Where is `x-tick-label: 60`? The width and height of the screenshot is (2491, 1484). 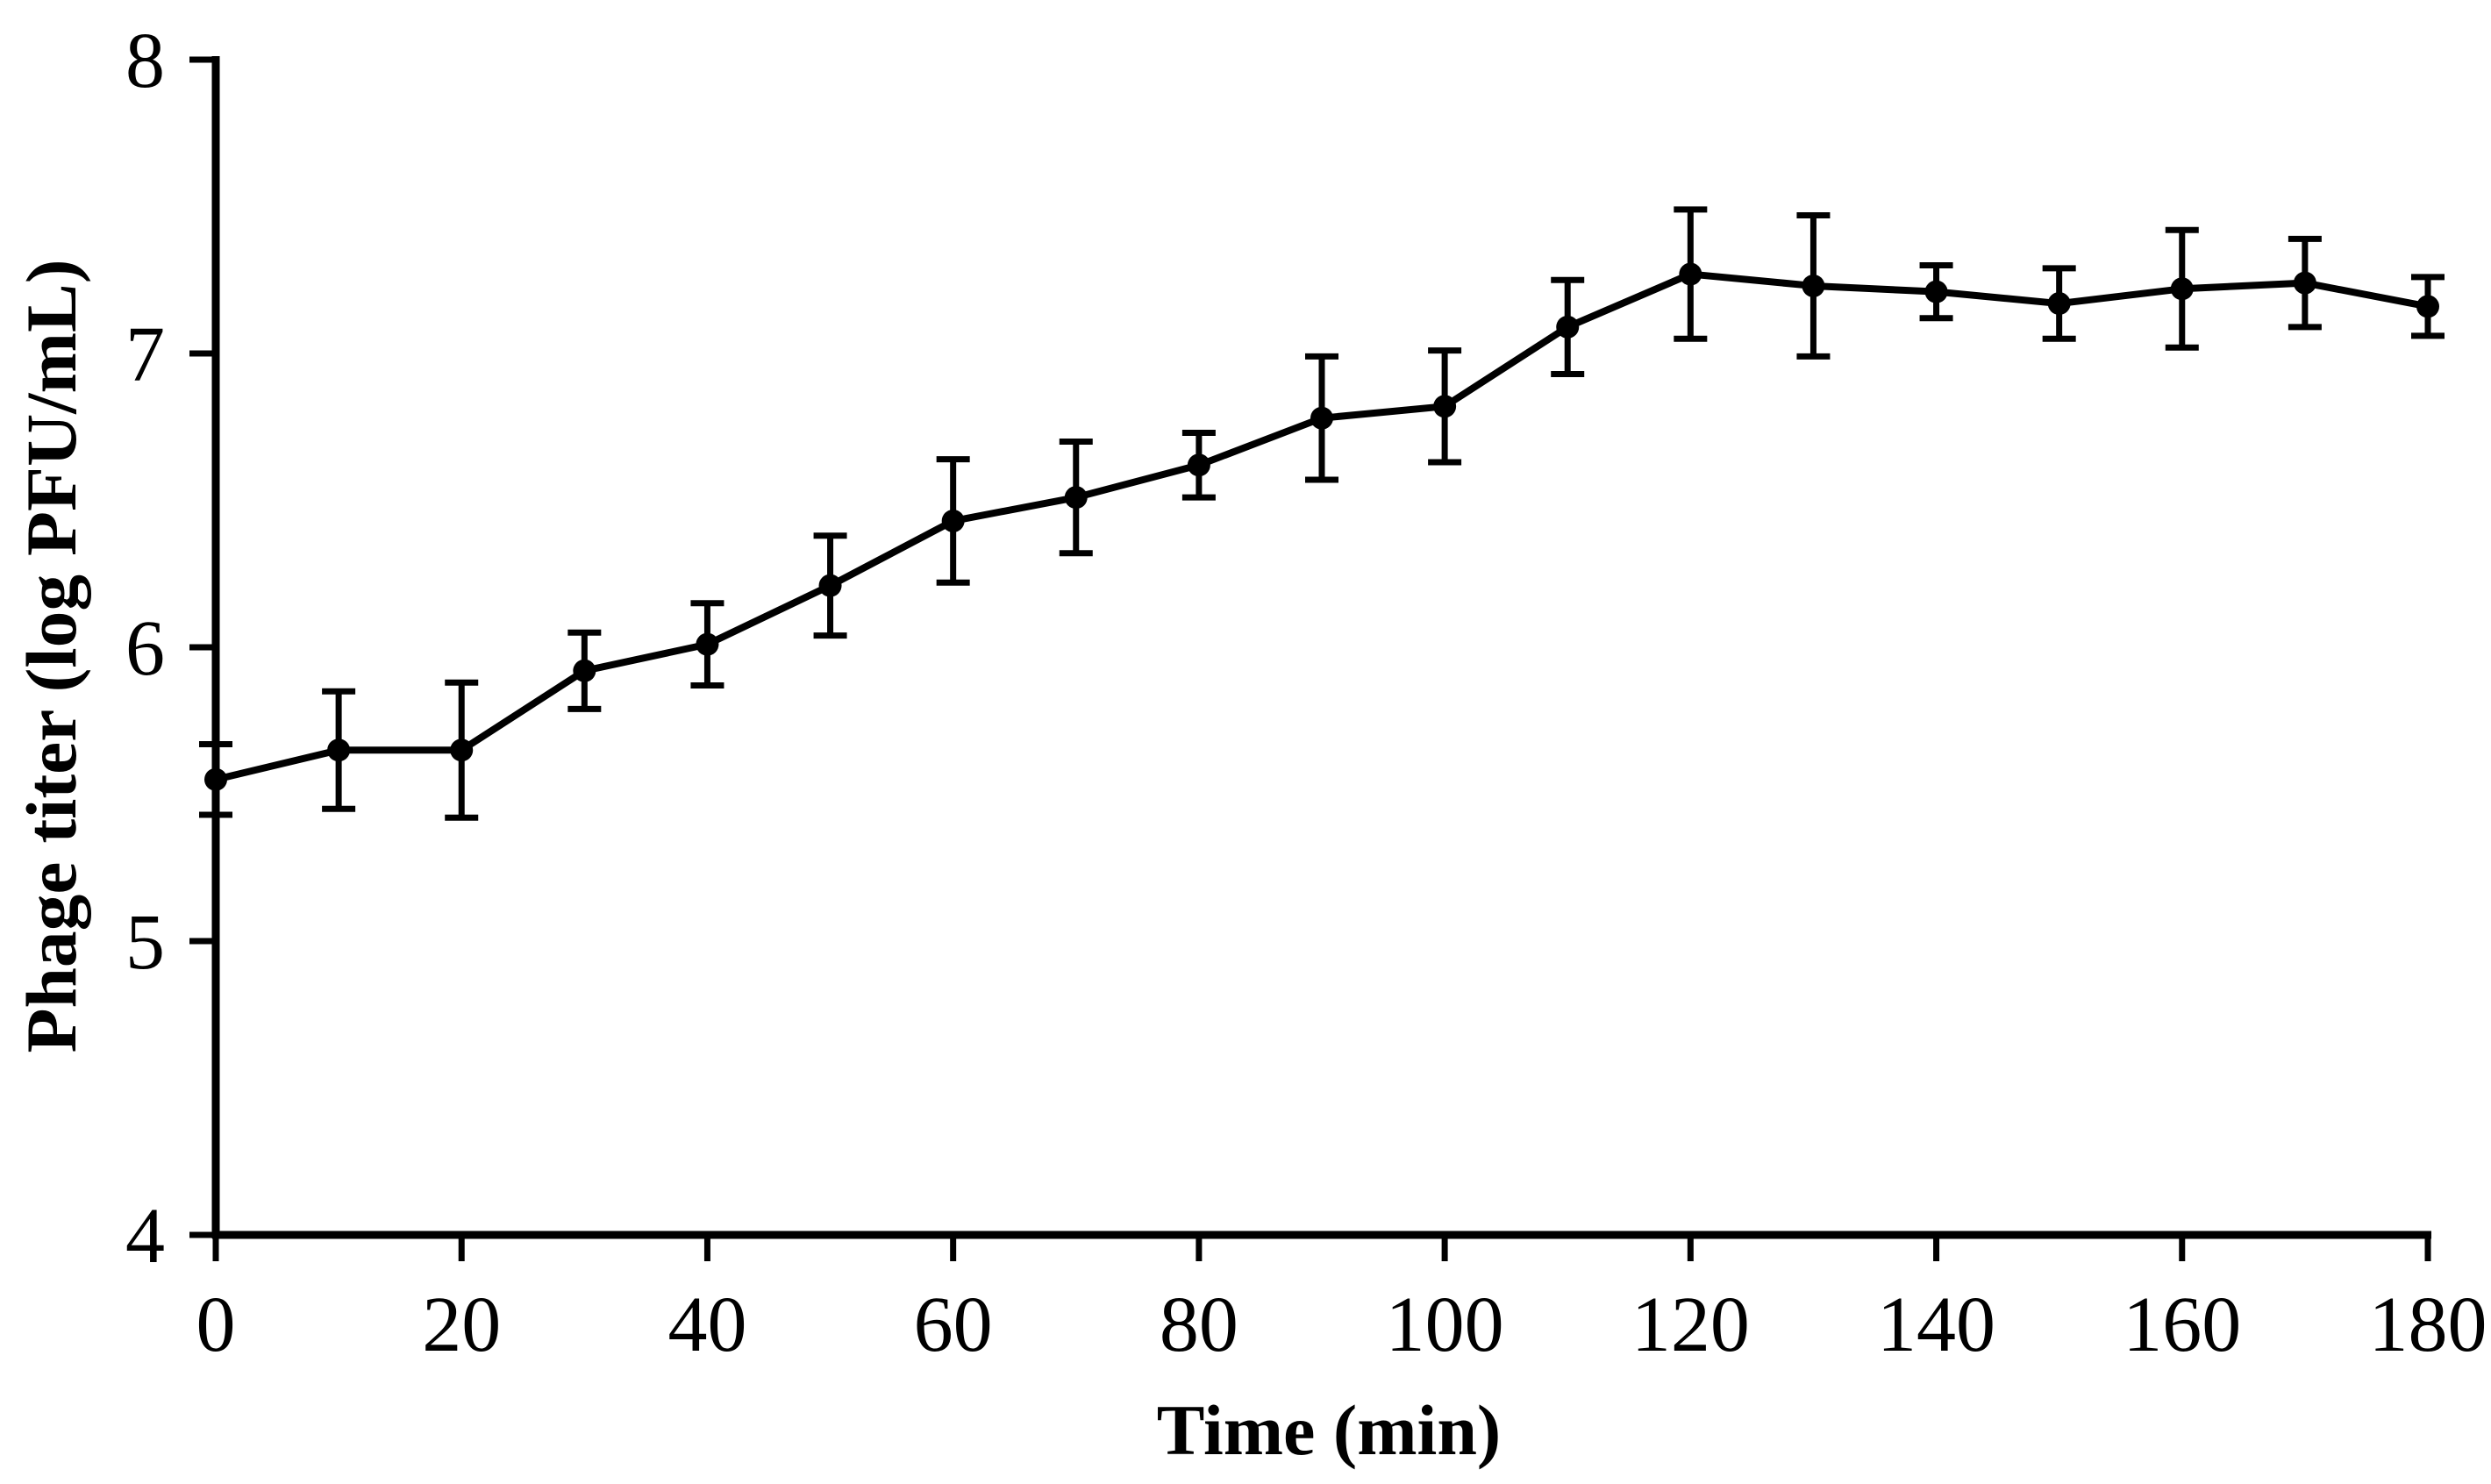
x-tick-label: 60 is located at coordinates (954, 1324).